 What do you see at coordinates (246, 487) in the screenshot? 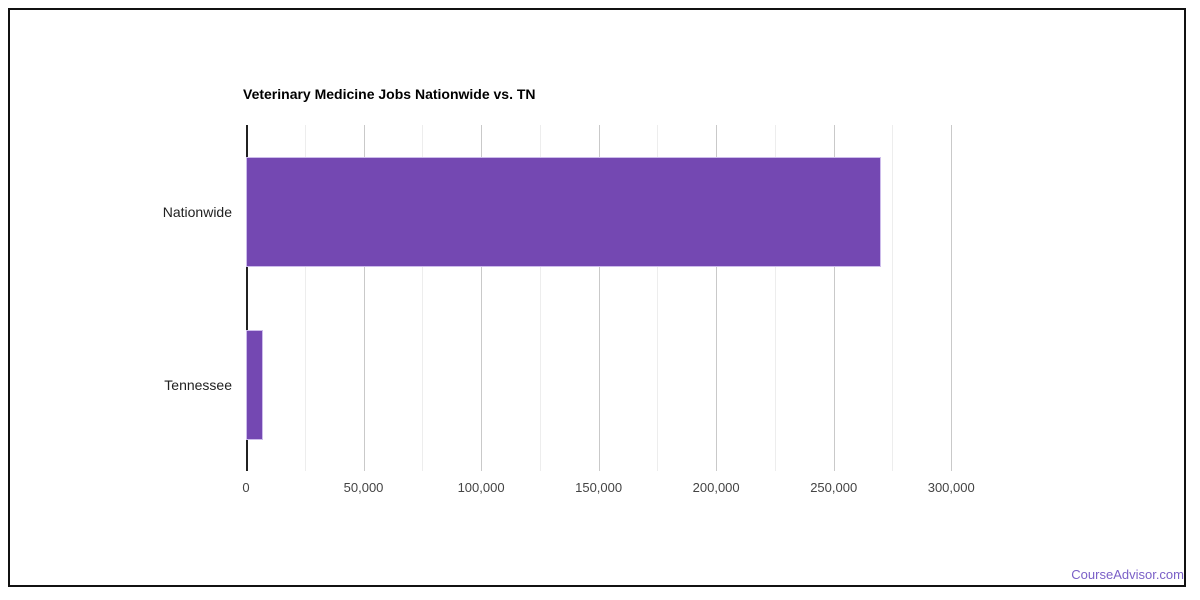
I see `x-tick-label: 0` at bounding box center [246, 487].